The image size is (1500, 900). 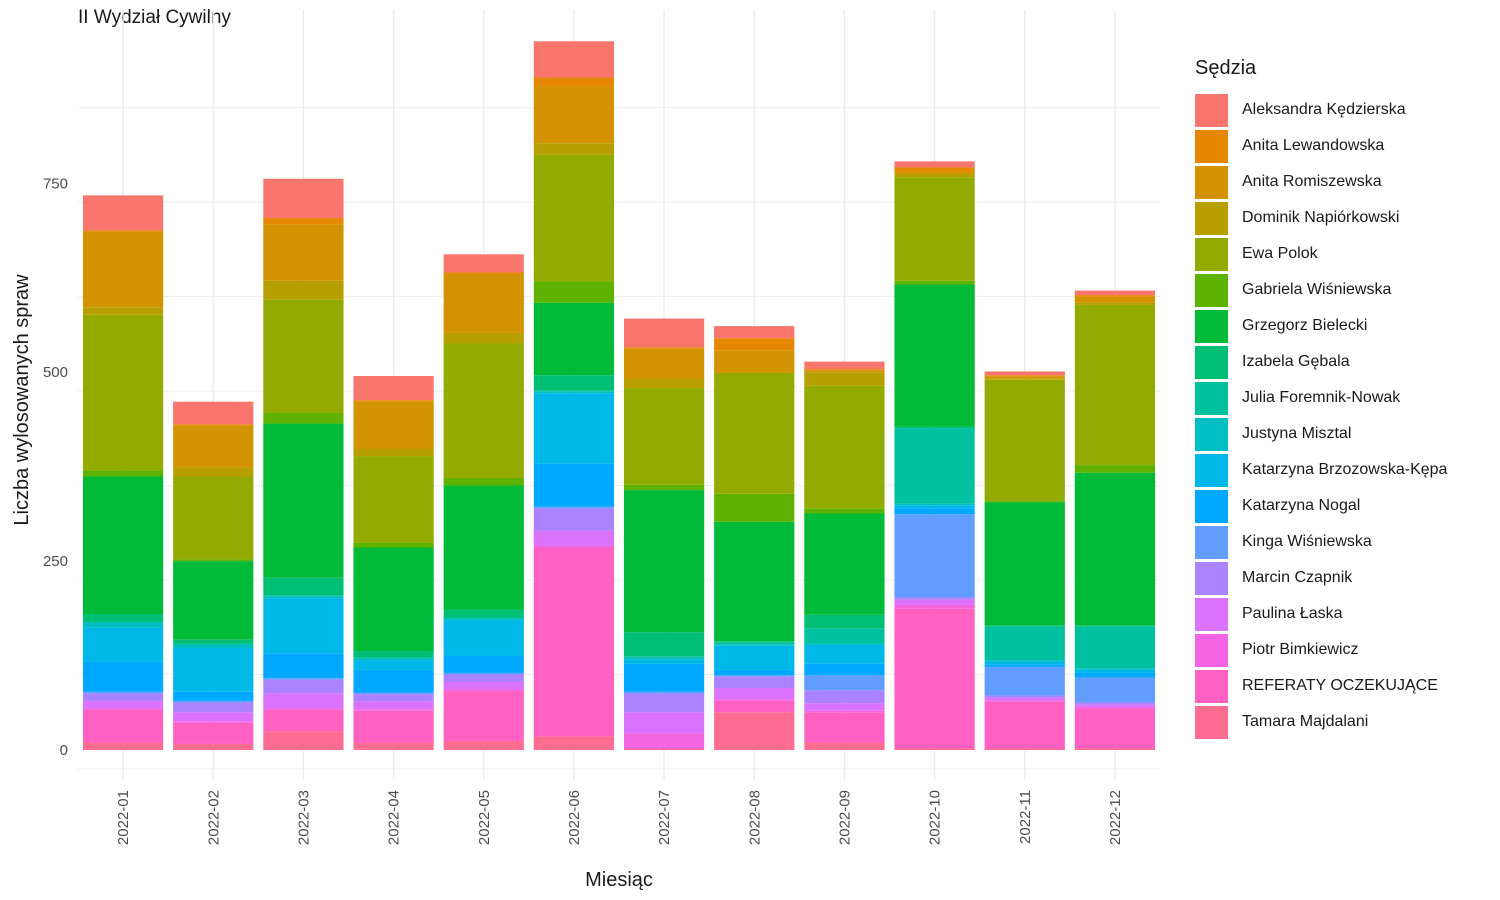 I want to click on legend-label: Marcin Czapnik, so click(x=1297, y=577).